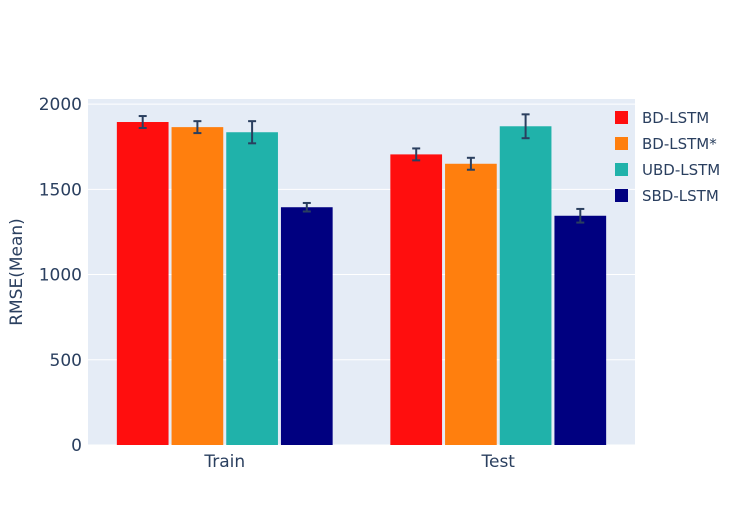 The width and height of the screenshot is (750, 525). I want to click on error-bars, so click(361, 168).